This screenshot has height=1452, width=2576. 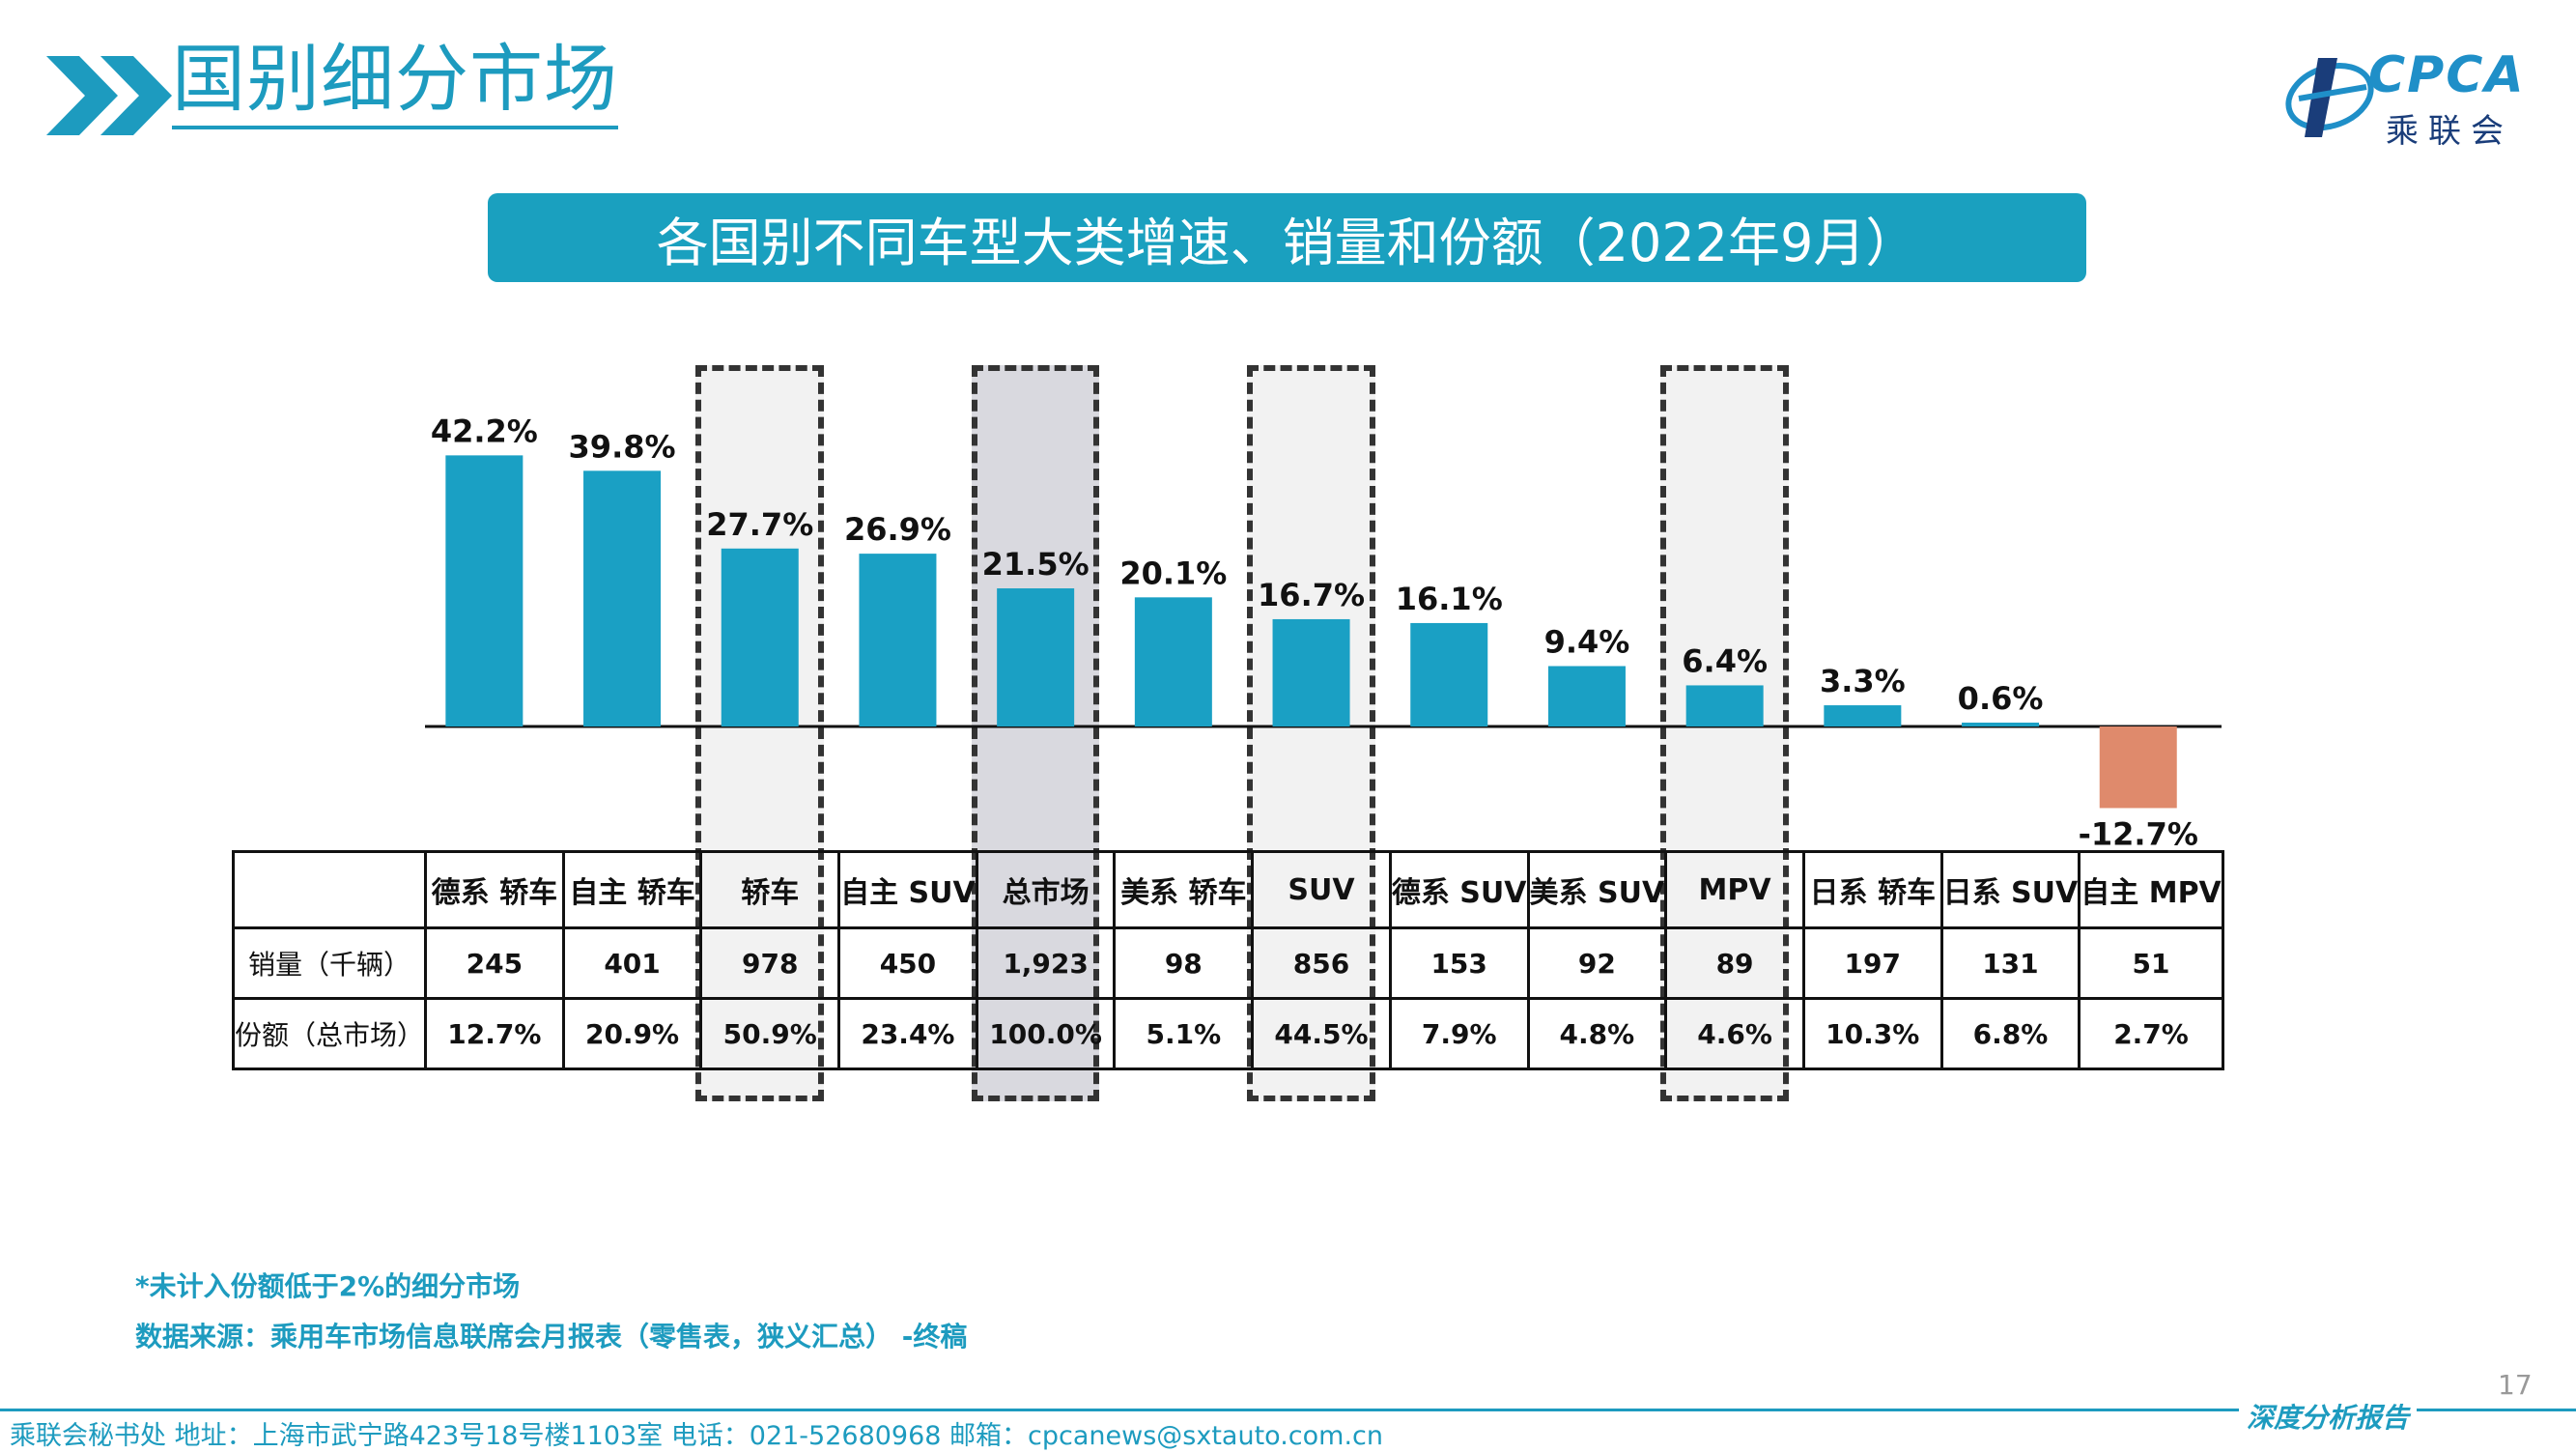 What do you see at coordinates (897, 529) in the screenshot?
I see `data-label: 26.9%` at bounding box center [897, 529].